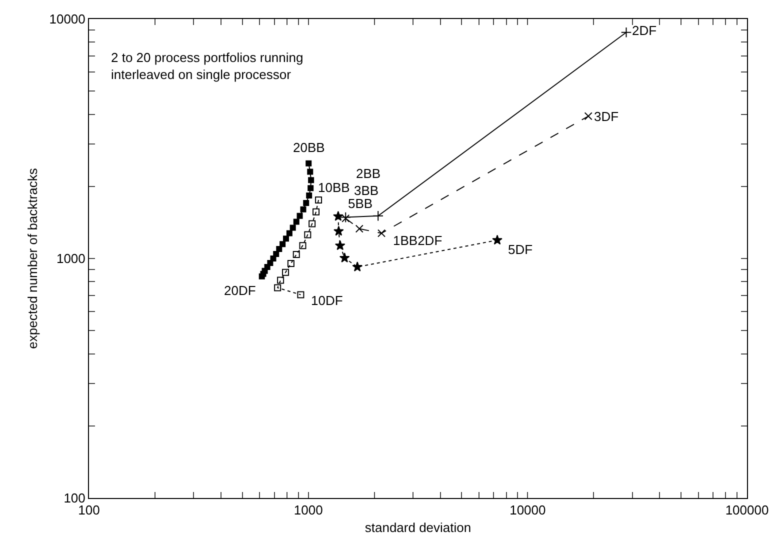  I want to click on annotation: 10DF, so click(327, 300).